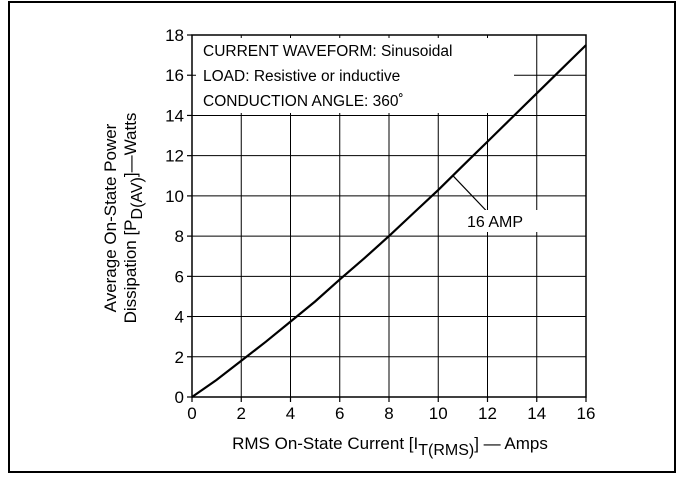 Image resolution: width=688 pixels, height=480 pixels. What do you see at coordinates (179, 317) in the screenshot?
I see `y-tick-label: 4` at bounding box center [179, 317].